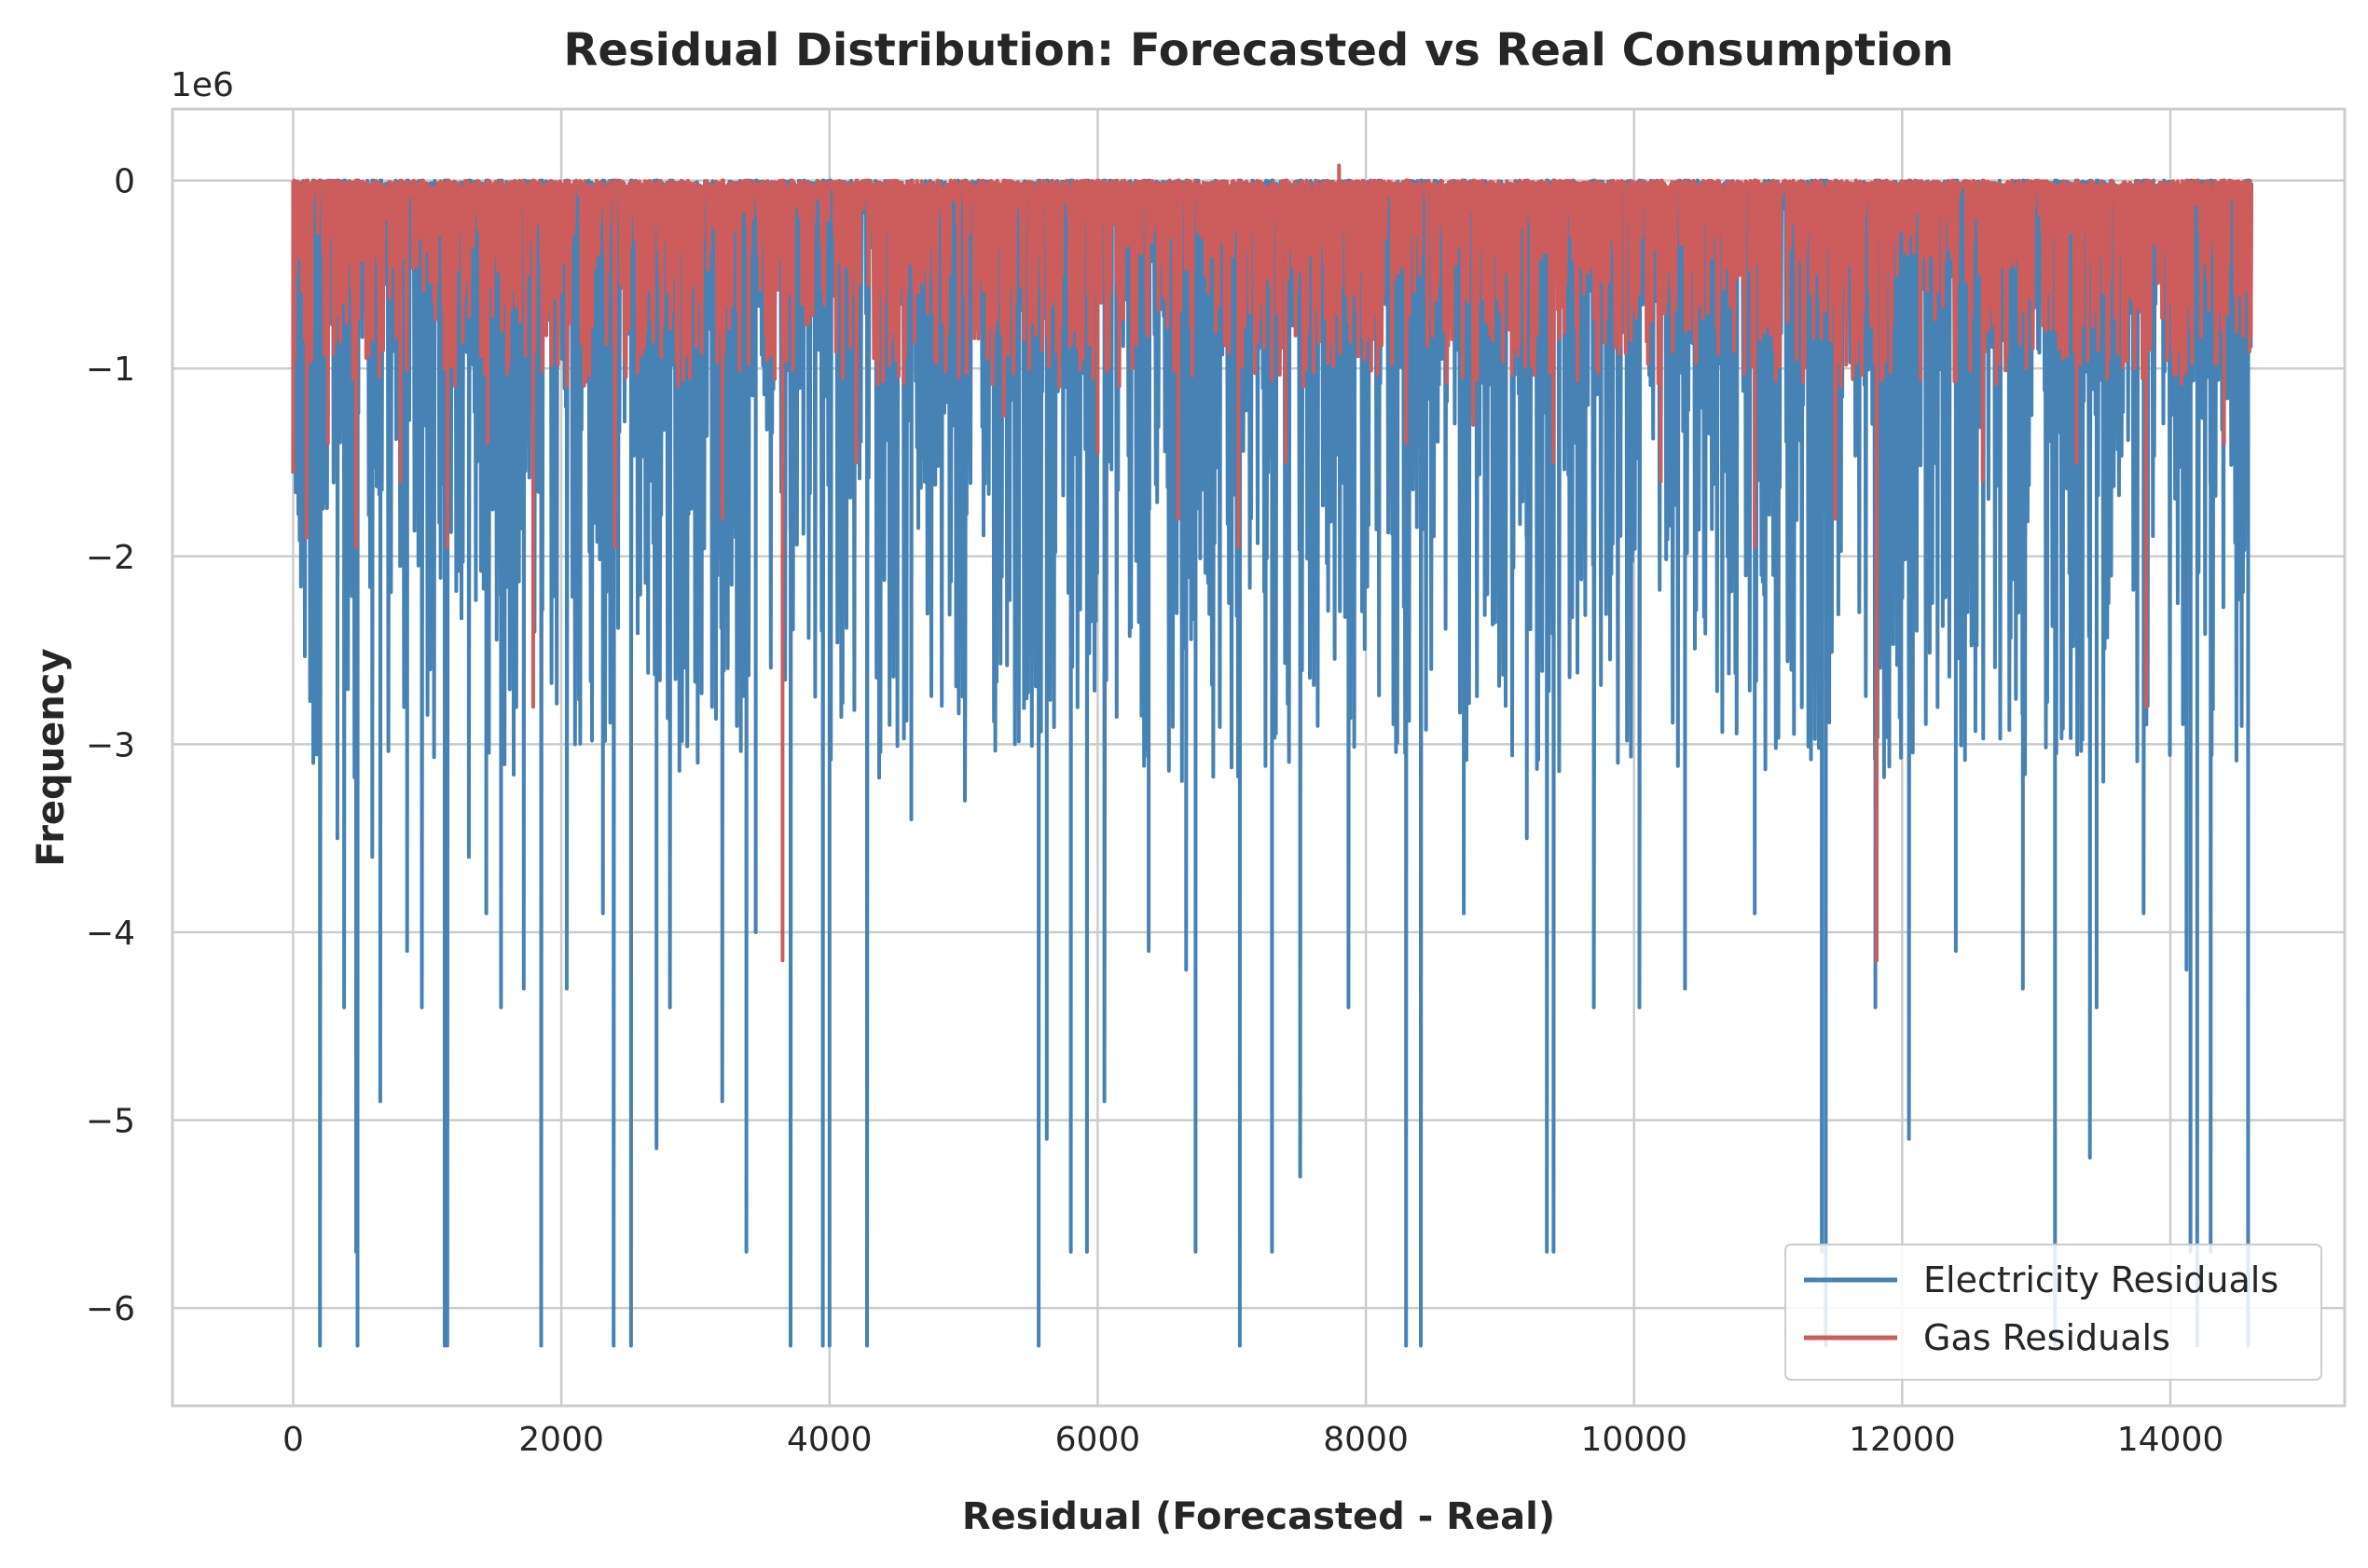 The height and width of the screenshot is (1568, 2368). What do you see at coordinates (110, 1309) in the screenshot?
I see `y-tick-label: −6` at bounding box center [110, 1309].